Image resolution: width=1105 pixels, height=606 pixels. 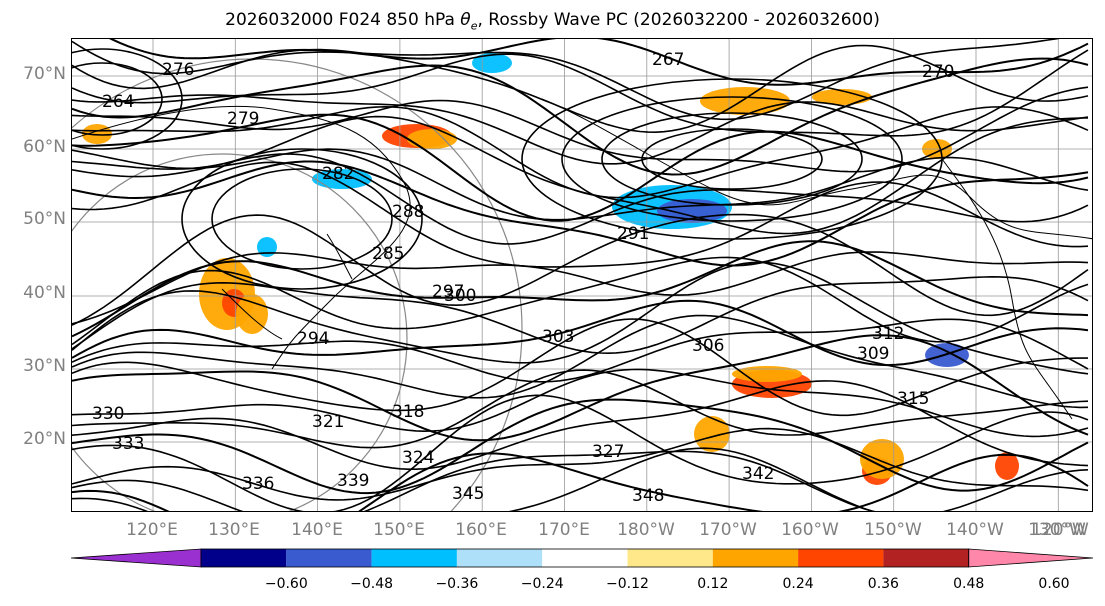 I want to click on colorbar-tick-label: 0.12, so click(x=713, y=584).